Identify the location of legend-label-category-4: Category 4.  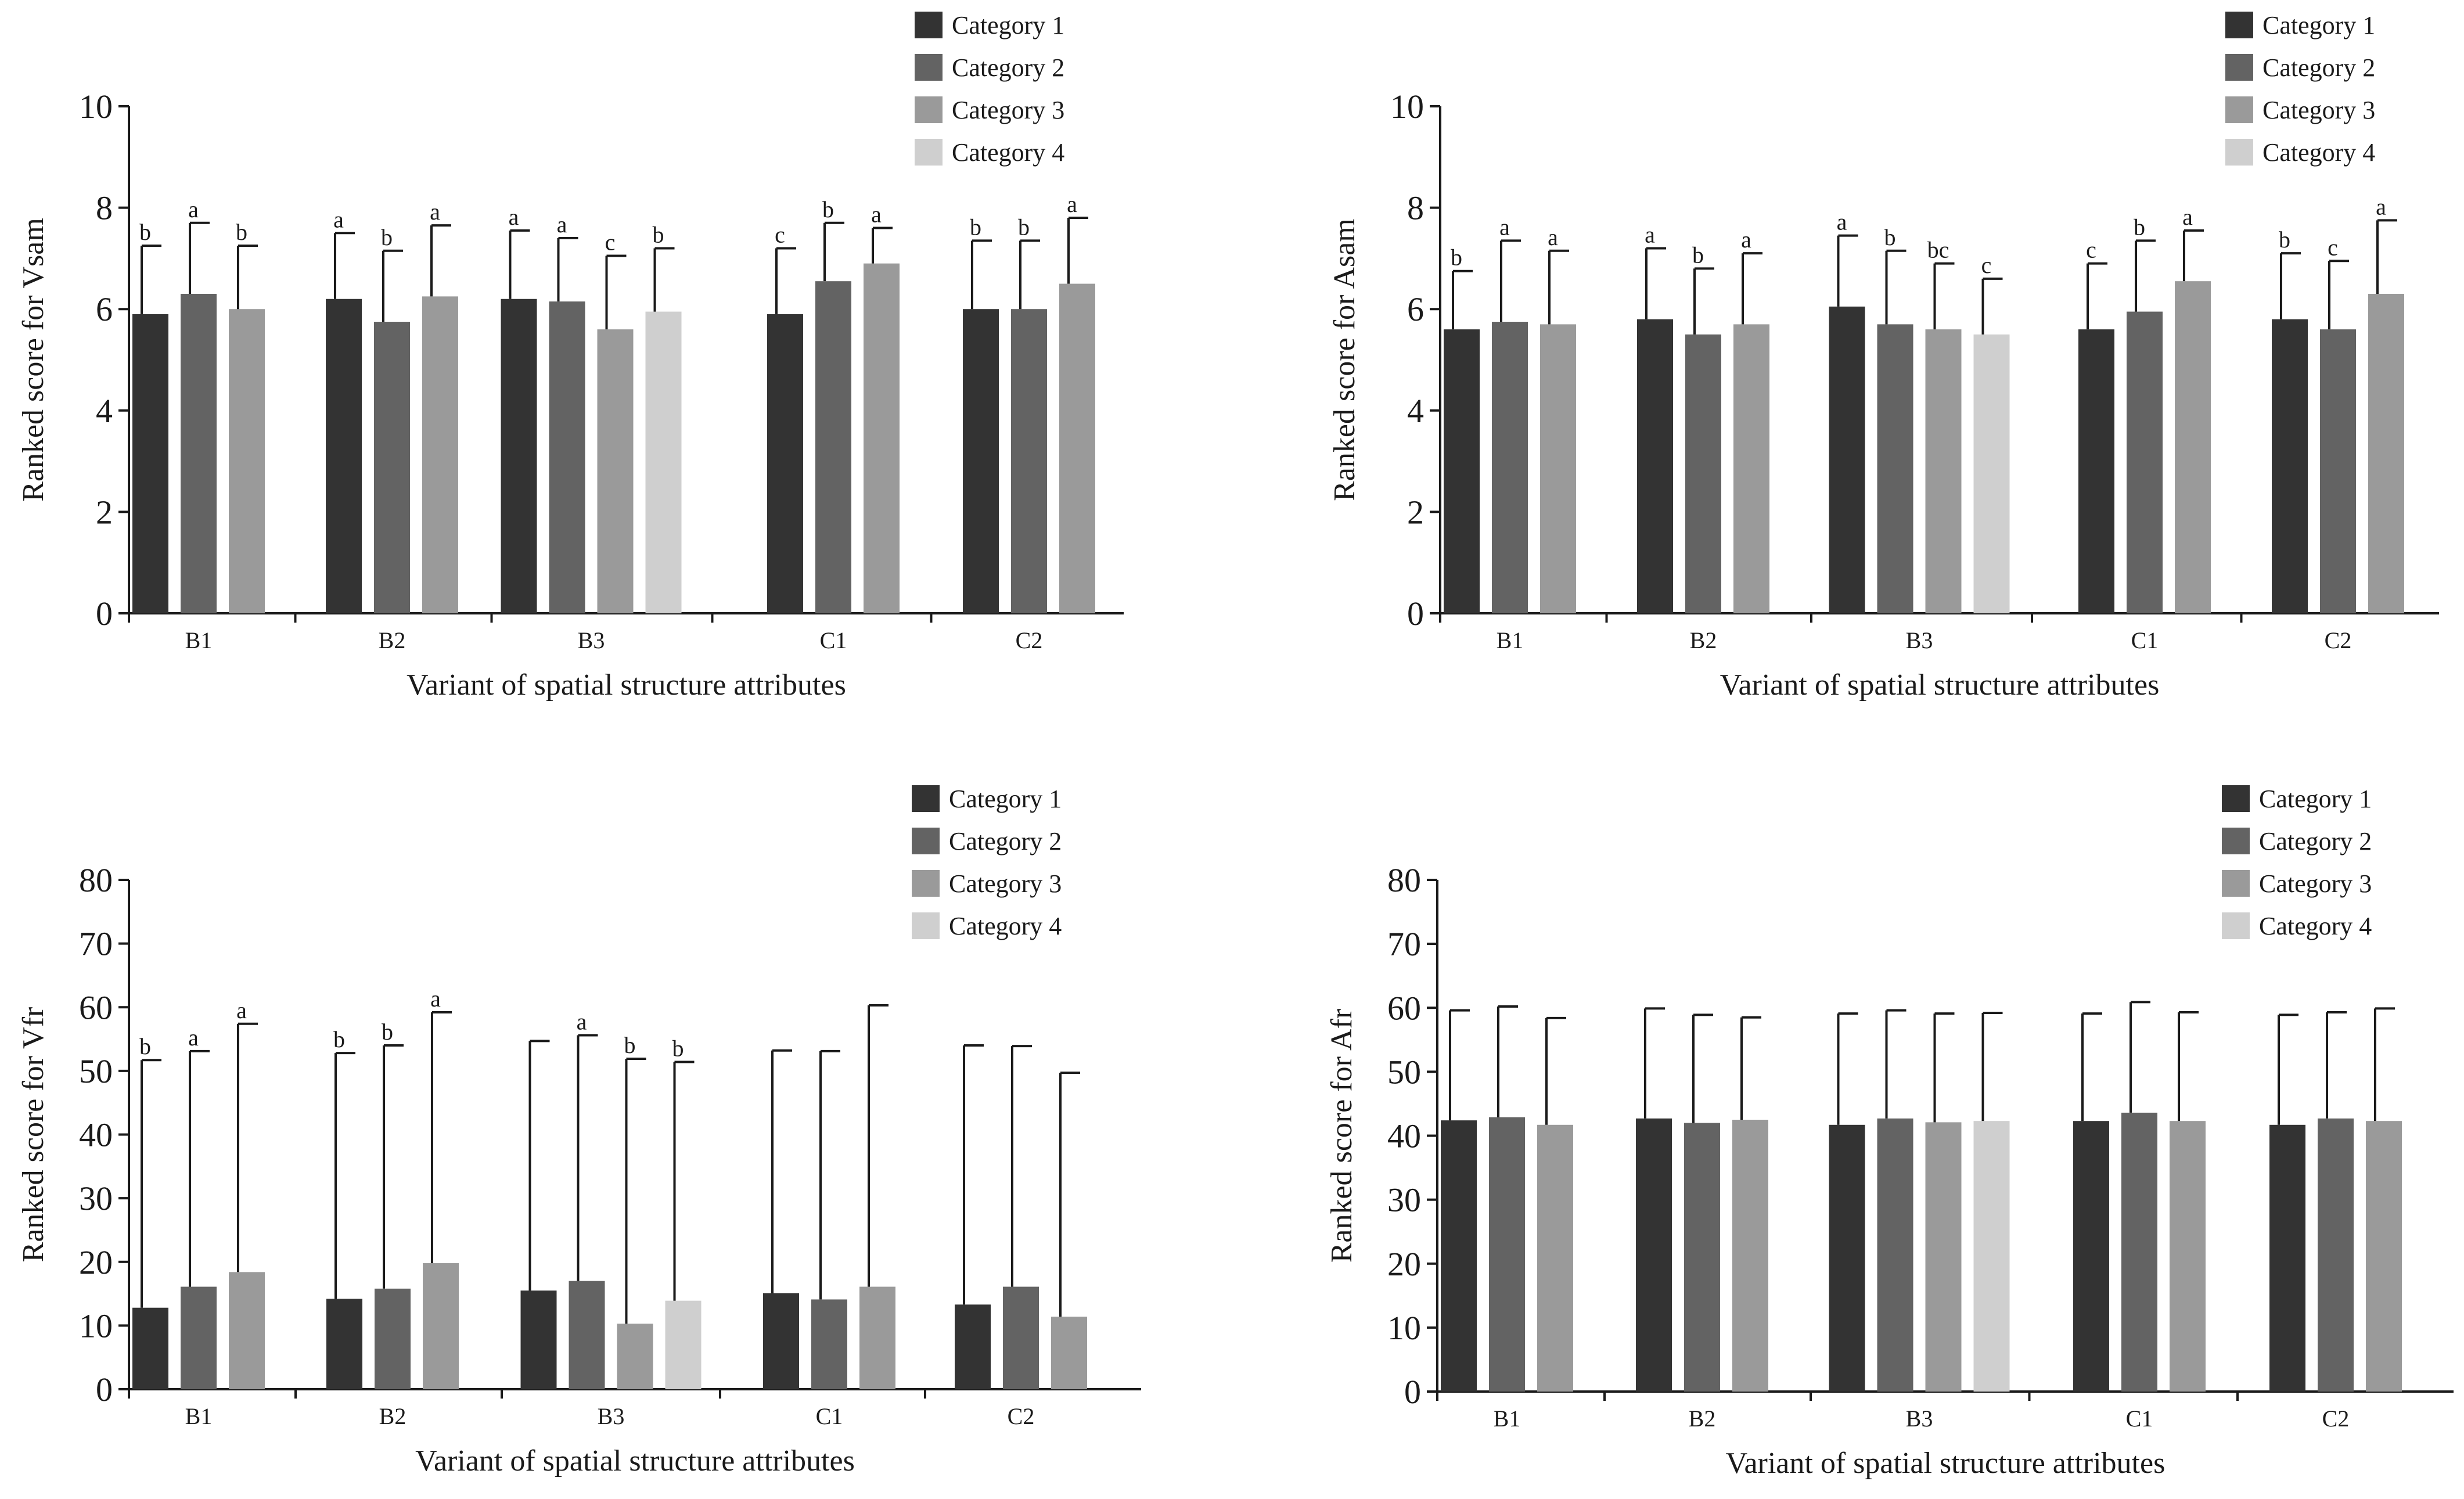
(2316, 926).